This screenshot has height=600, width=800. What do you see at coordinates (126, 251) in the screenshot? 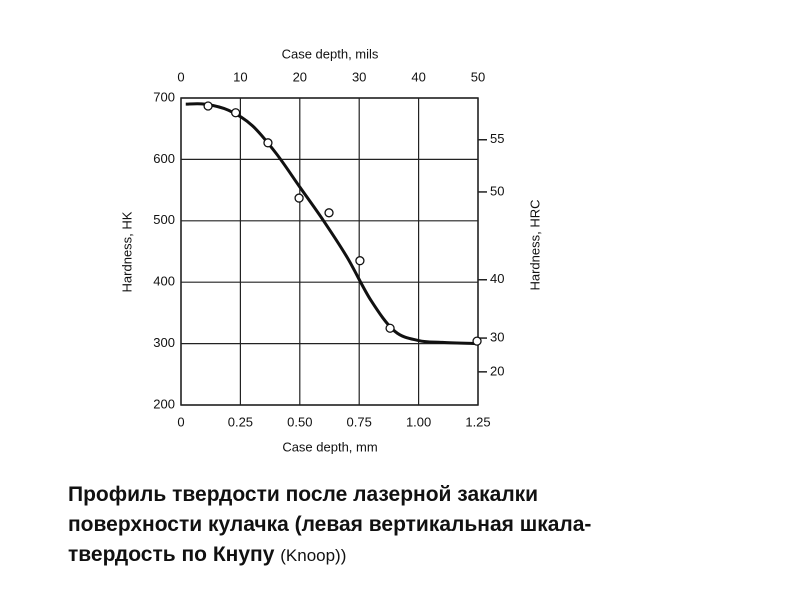
I see `y-axis-label: Hardness, HK` at bounding box center [126, 251].